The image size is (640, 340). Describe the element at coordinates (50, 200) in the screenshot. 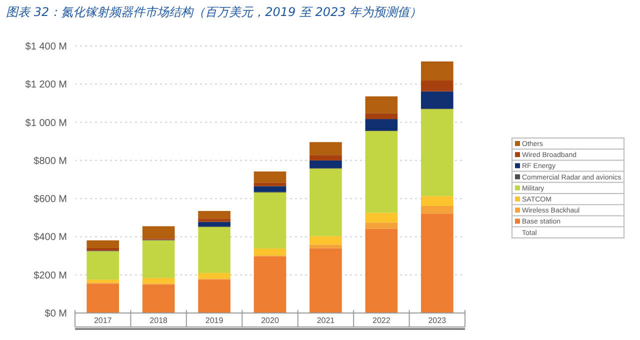

I see `y-tick-label: $600 M` at that location.